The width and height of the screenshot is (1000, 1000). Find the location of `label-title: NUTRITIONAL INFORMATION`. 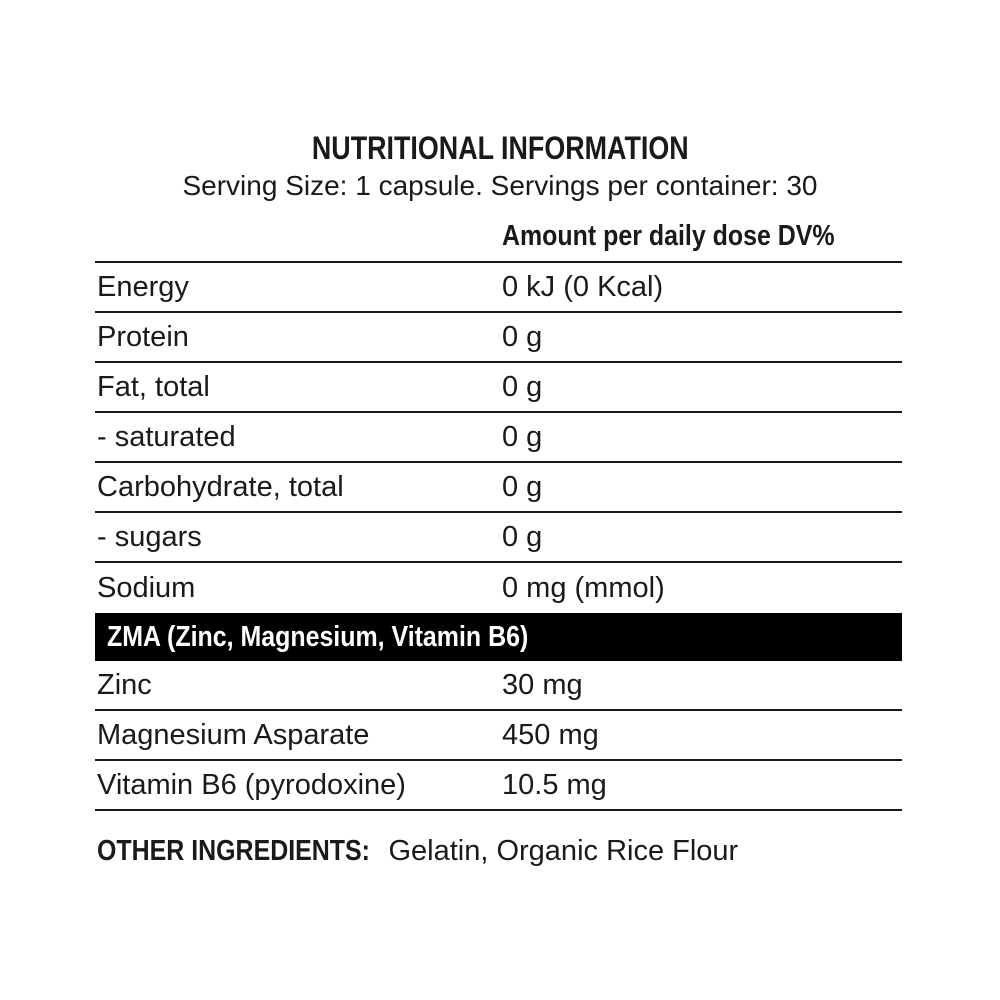

label-title: NUTRITIONAL INFORMATION is located at coordinates (500, 148).